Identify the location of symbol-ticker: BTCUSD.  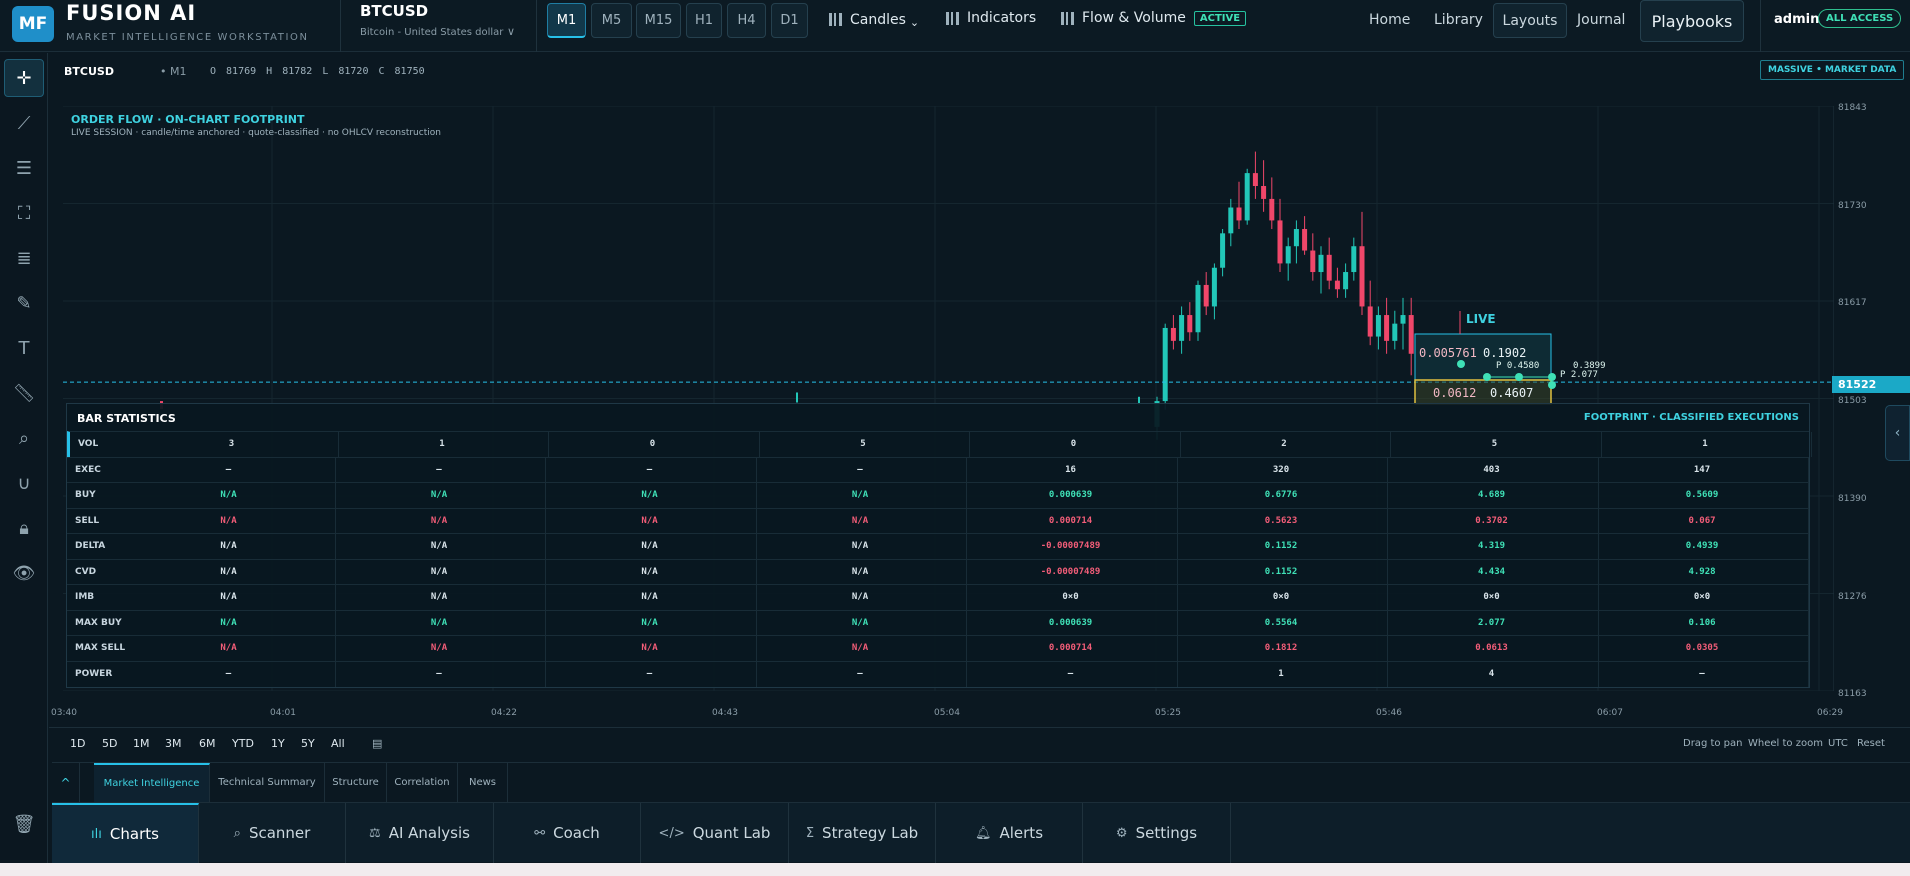
(394, 11).